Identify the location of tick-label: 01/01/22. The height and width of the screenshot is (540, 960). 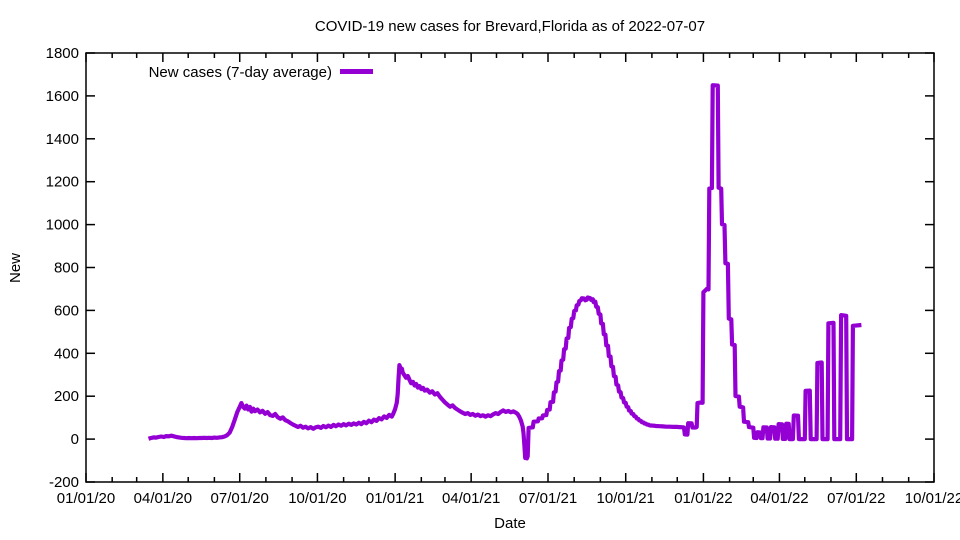
(703, 498).